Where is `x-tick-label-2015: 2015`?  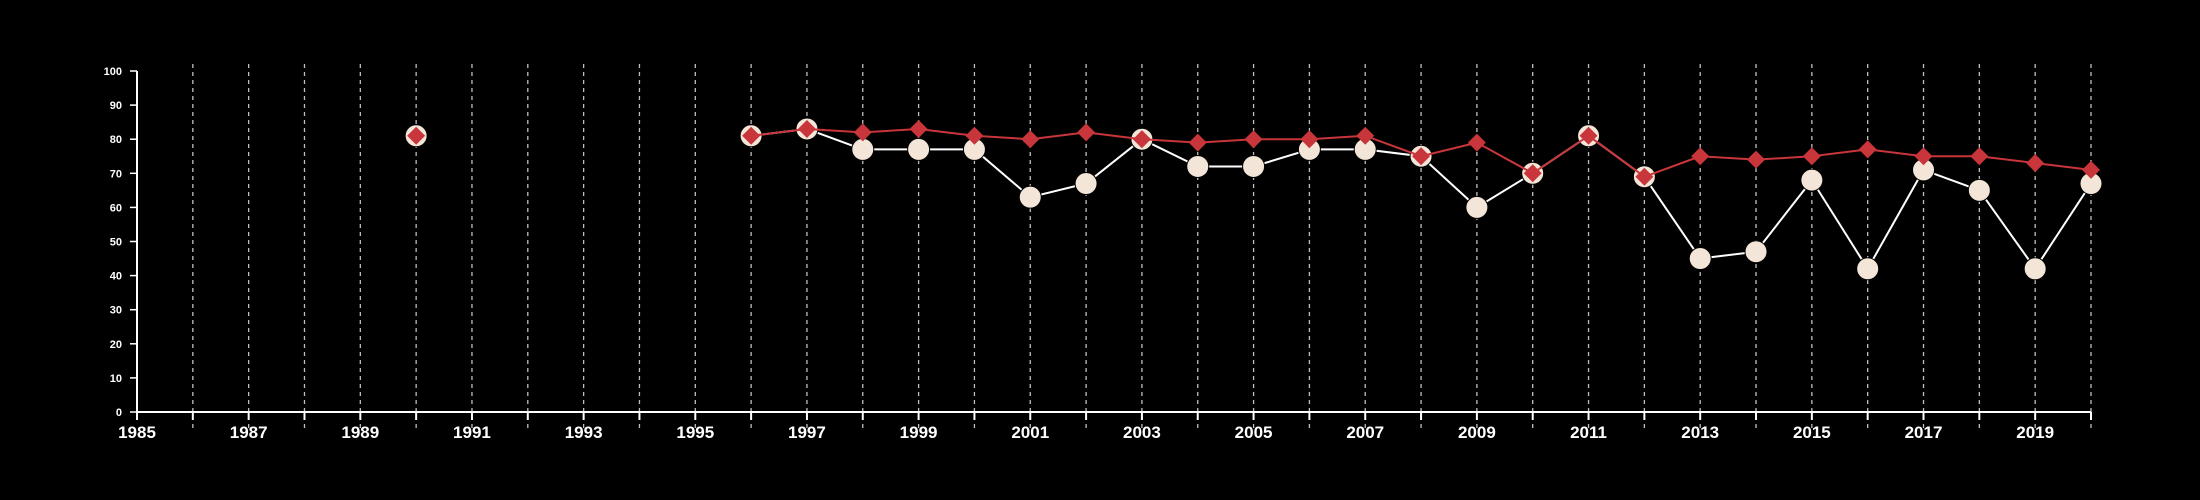 x-tick-label-2015: 2015 is located at coordinates (1812, 432).